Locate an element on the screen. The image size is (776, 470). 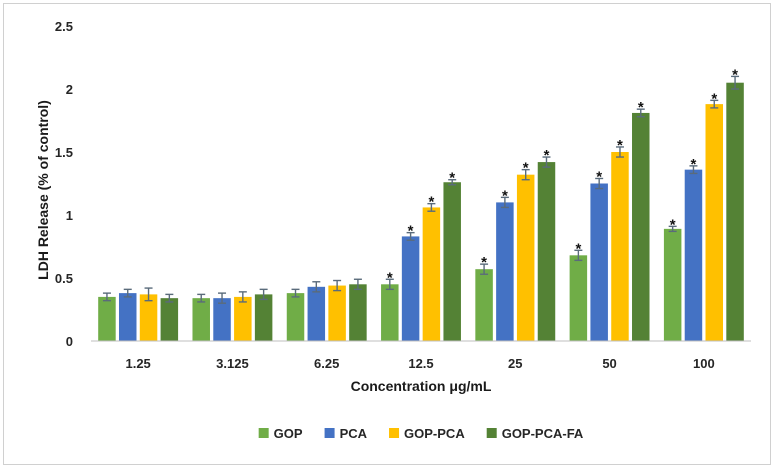
x-tick-label: 25 is located at coordinates (515, 363).